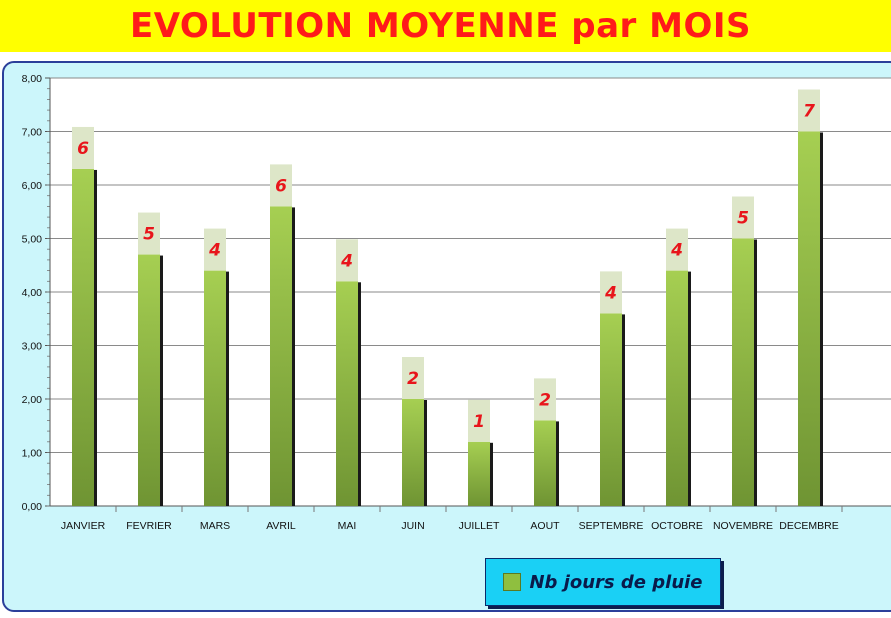  I want to click on legend-label: Nb jours de pluie, so click(616, 582).